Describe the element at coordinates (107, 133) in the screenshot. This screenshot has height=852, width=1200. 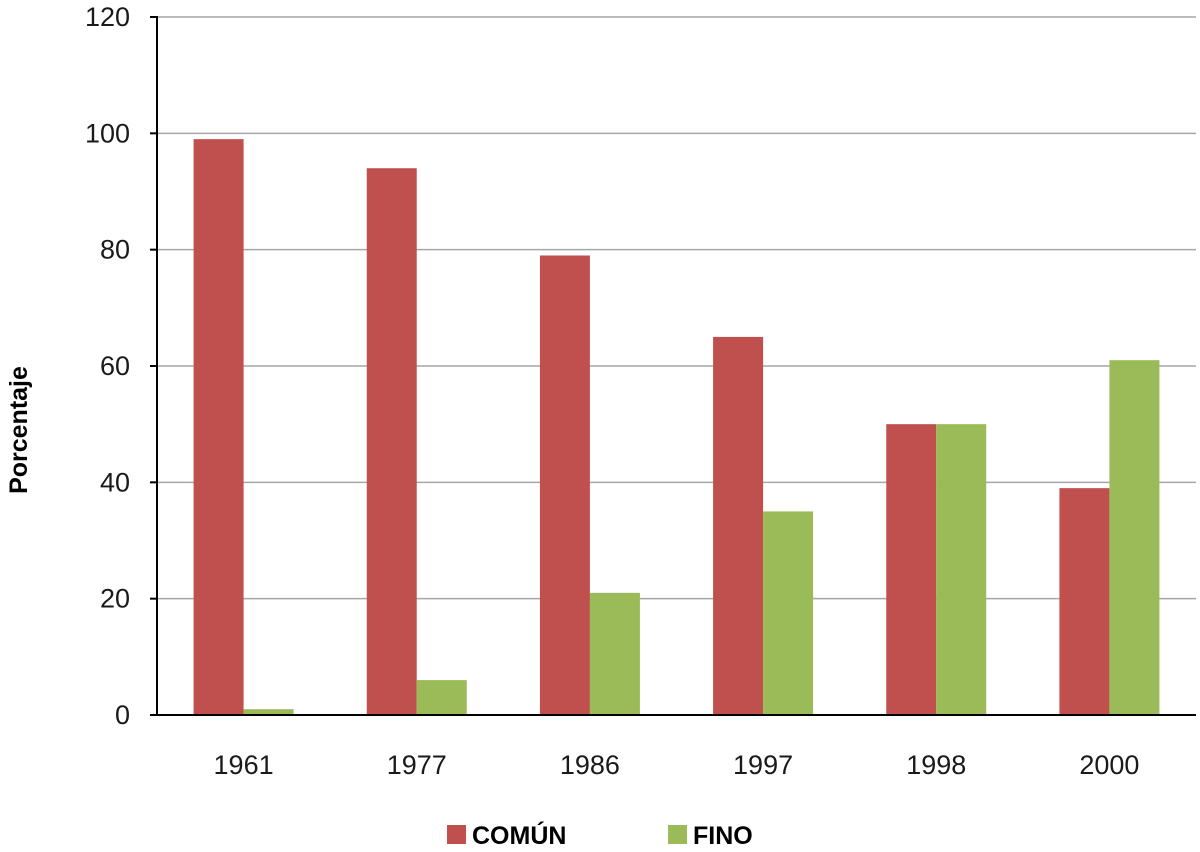
I see `y-tick-label: 100` at that location.